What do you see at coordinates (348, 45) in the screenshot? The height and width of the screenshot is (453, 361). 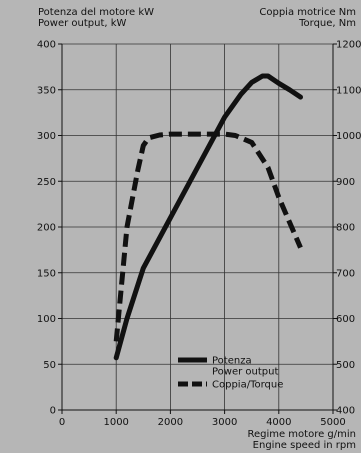 I see `right-tick-label: 1200` at bounding box center [348, 45].